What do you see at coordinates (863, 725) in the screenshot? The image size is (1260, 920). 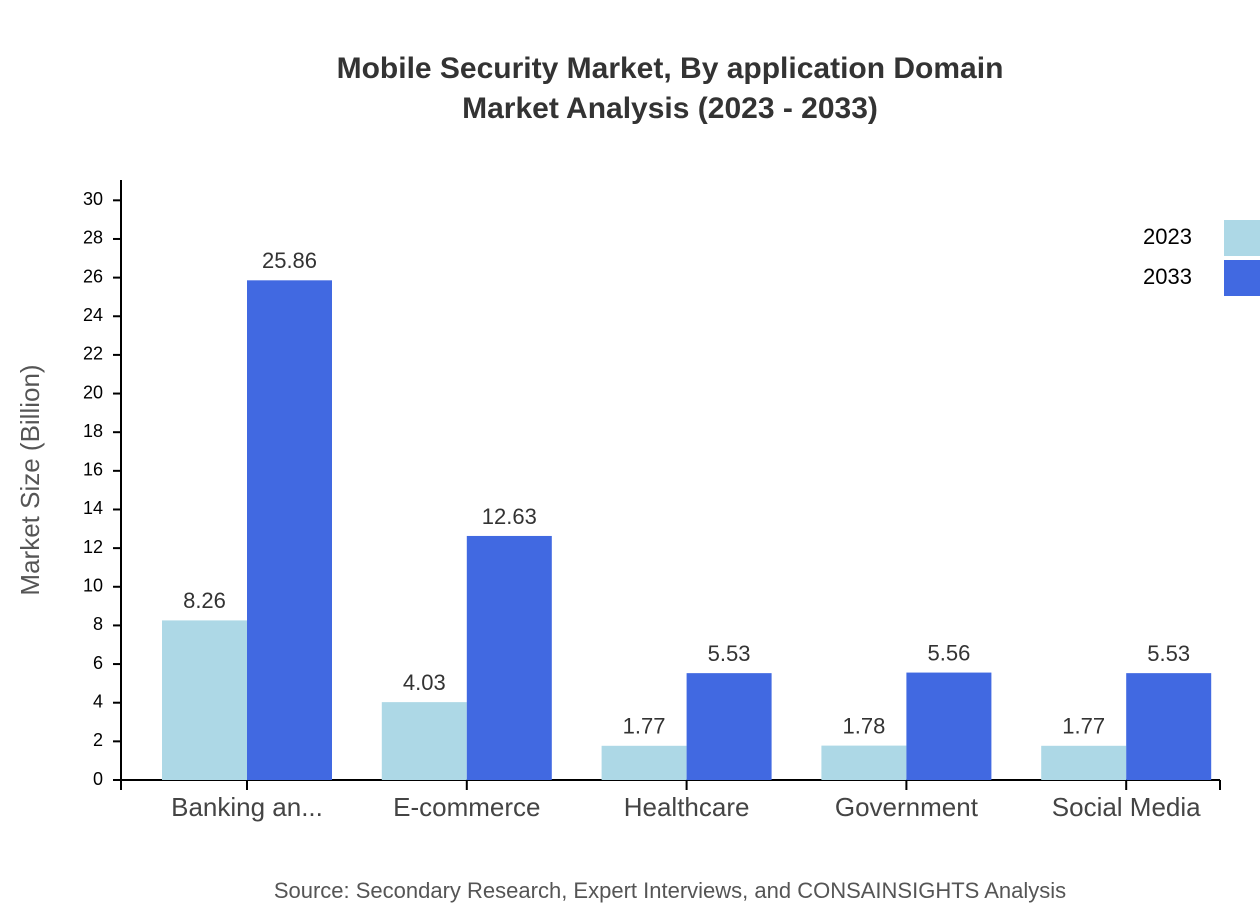 I see `value-label: 1.78` at bounding box center [863, 725].